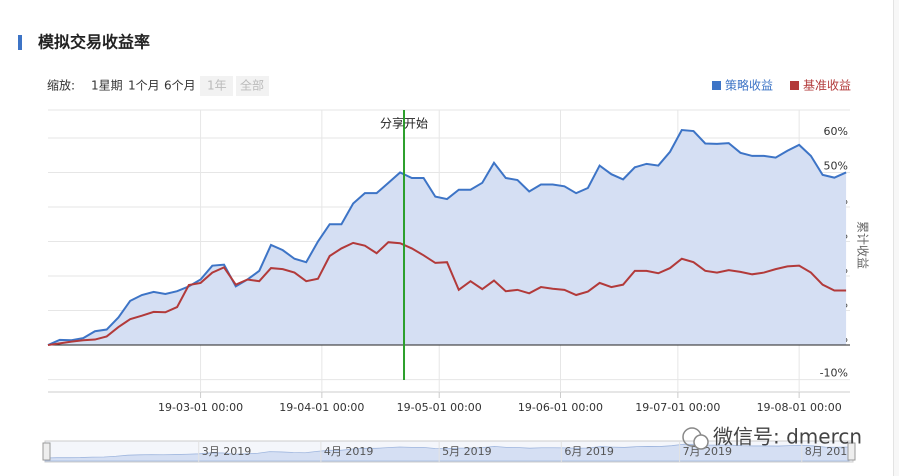 The width and height of the screenshot is (899, 476). I want to click on x-tick-label: 19-05-01 00:00, so click(439, 407).